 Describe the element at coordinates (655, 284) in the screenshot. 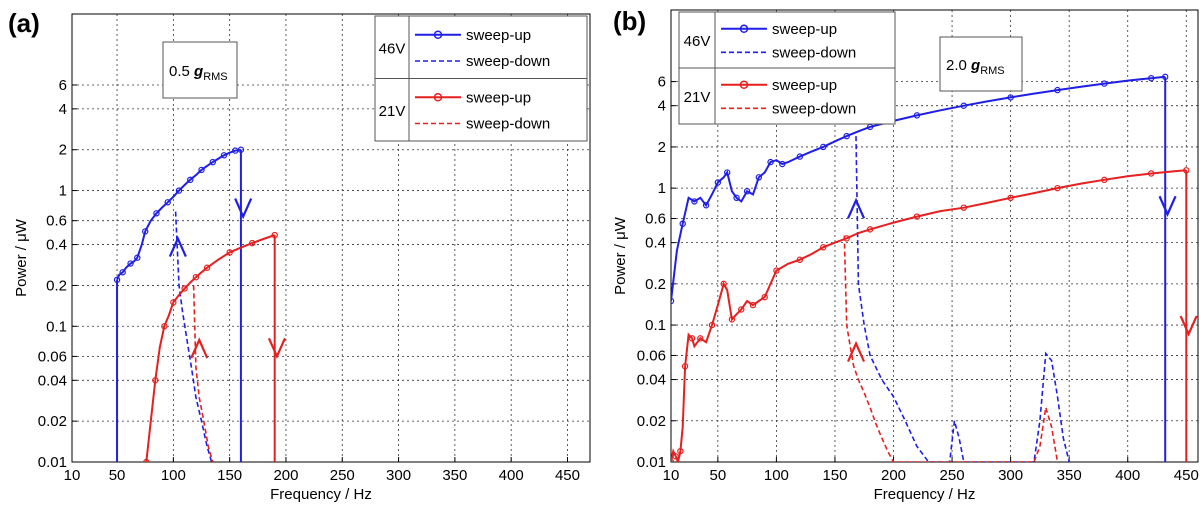

I see `y-tick-label: 0.2` at that location.